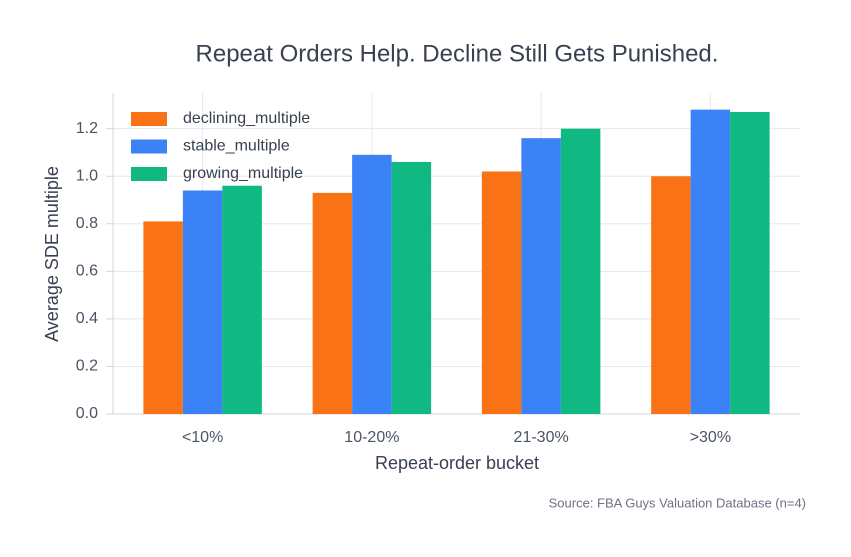 The width and height of the screenshot is (851, 557). Describe the element at coordinates (202, 437) in the screenshot. I see `x-tick-label: <10%` at that location.